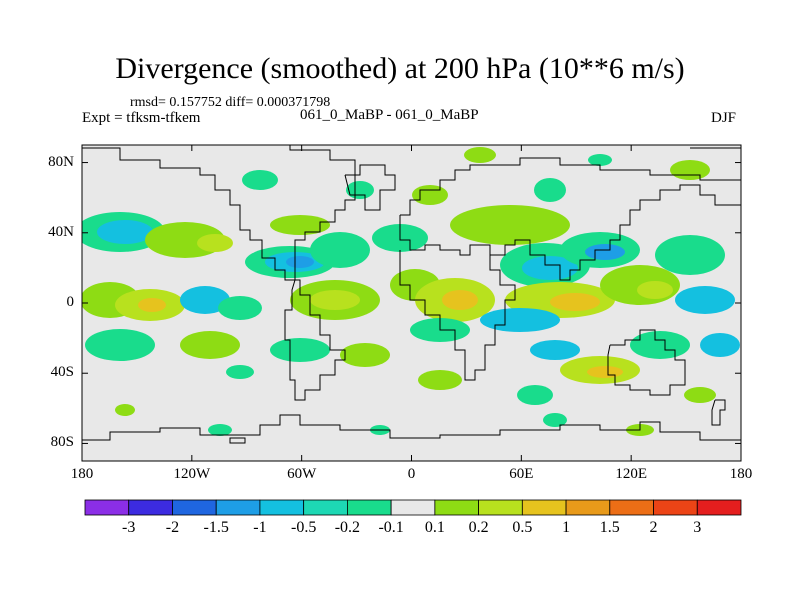 This screenshot has width=800, height=600. Describe the element at coordinates (192, 474) in the screenshot. I see `x-tick-label: 120W` at that location.